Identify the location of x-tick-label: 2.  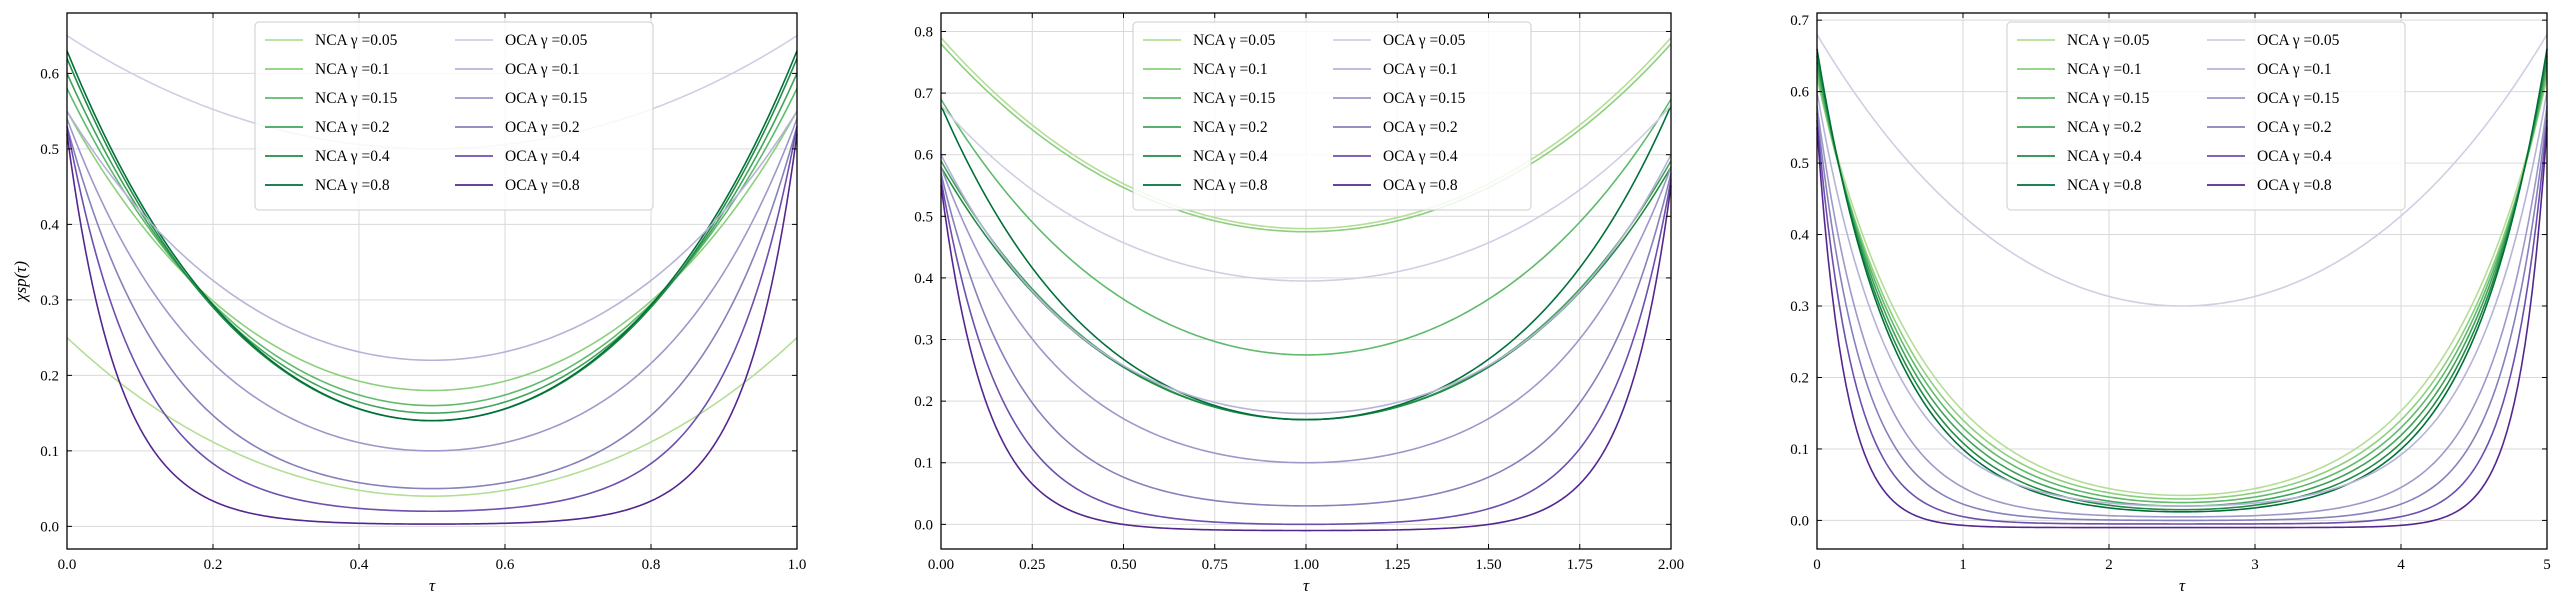
(2109, 565).